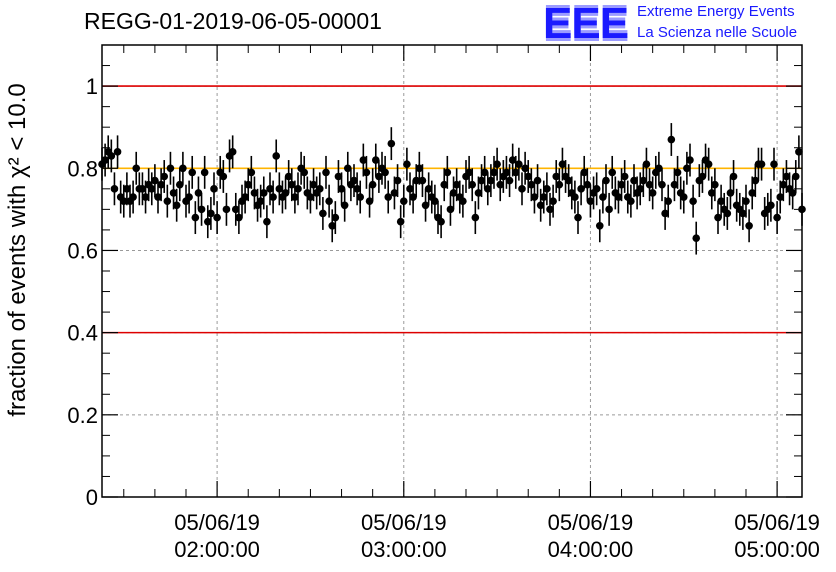 The image size is (836, 572). What do you see at coordinates (404, 549) in the screenshot?
I see `x-tick-time-label: 03:00:00` at bounding box center [404, 549].